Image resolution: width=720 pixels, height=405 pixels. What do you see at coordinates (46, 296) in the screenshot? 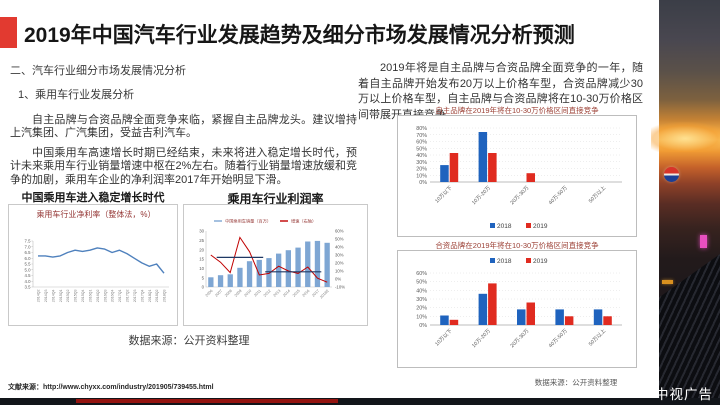
I see `svg-text: 2014Q3` at bounding box center [46, 296].